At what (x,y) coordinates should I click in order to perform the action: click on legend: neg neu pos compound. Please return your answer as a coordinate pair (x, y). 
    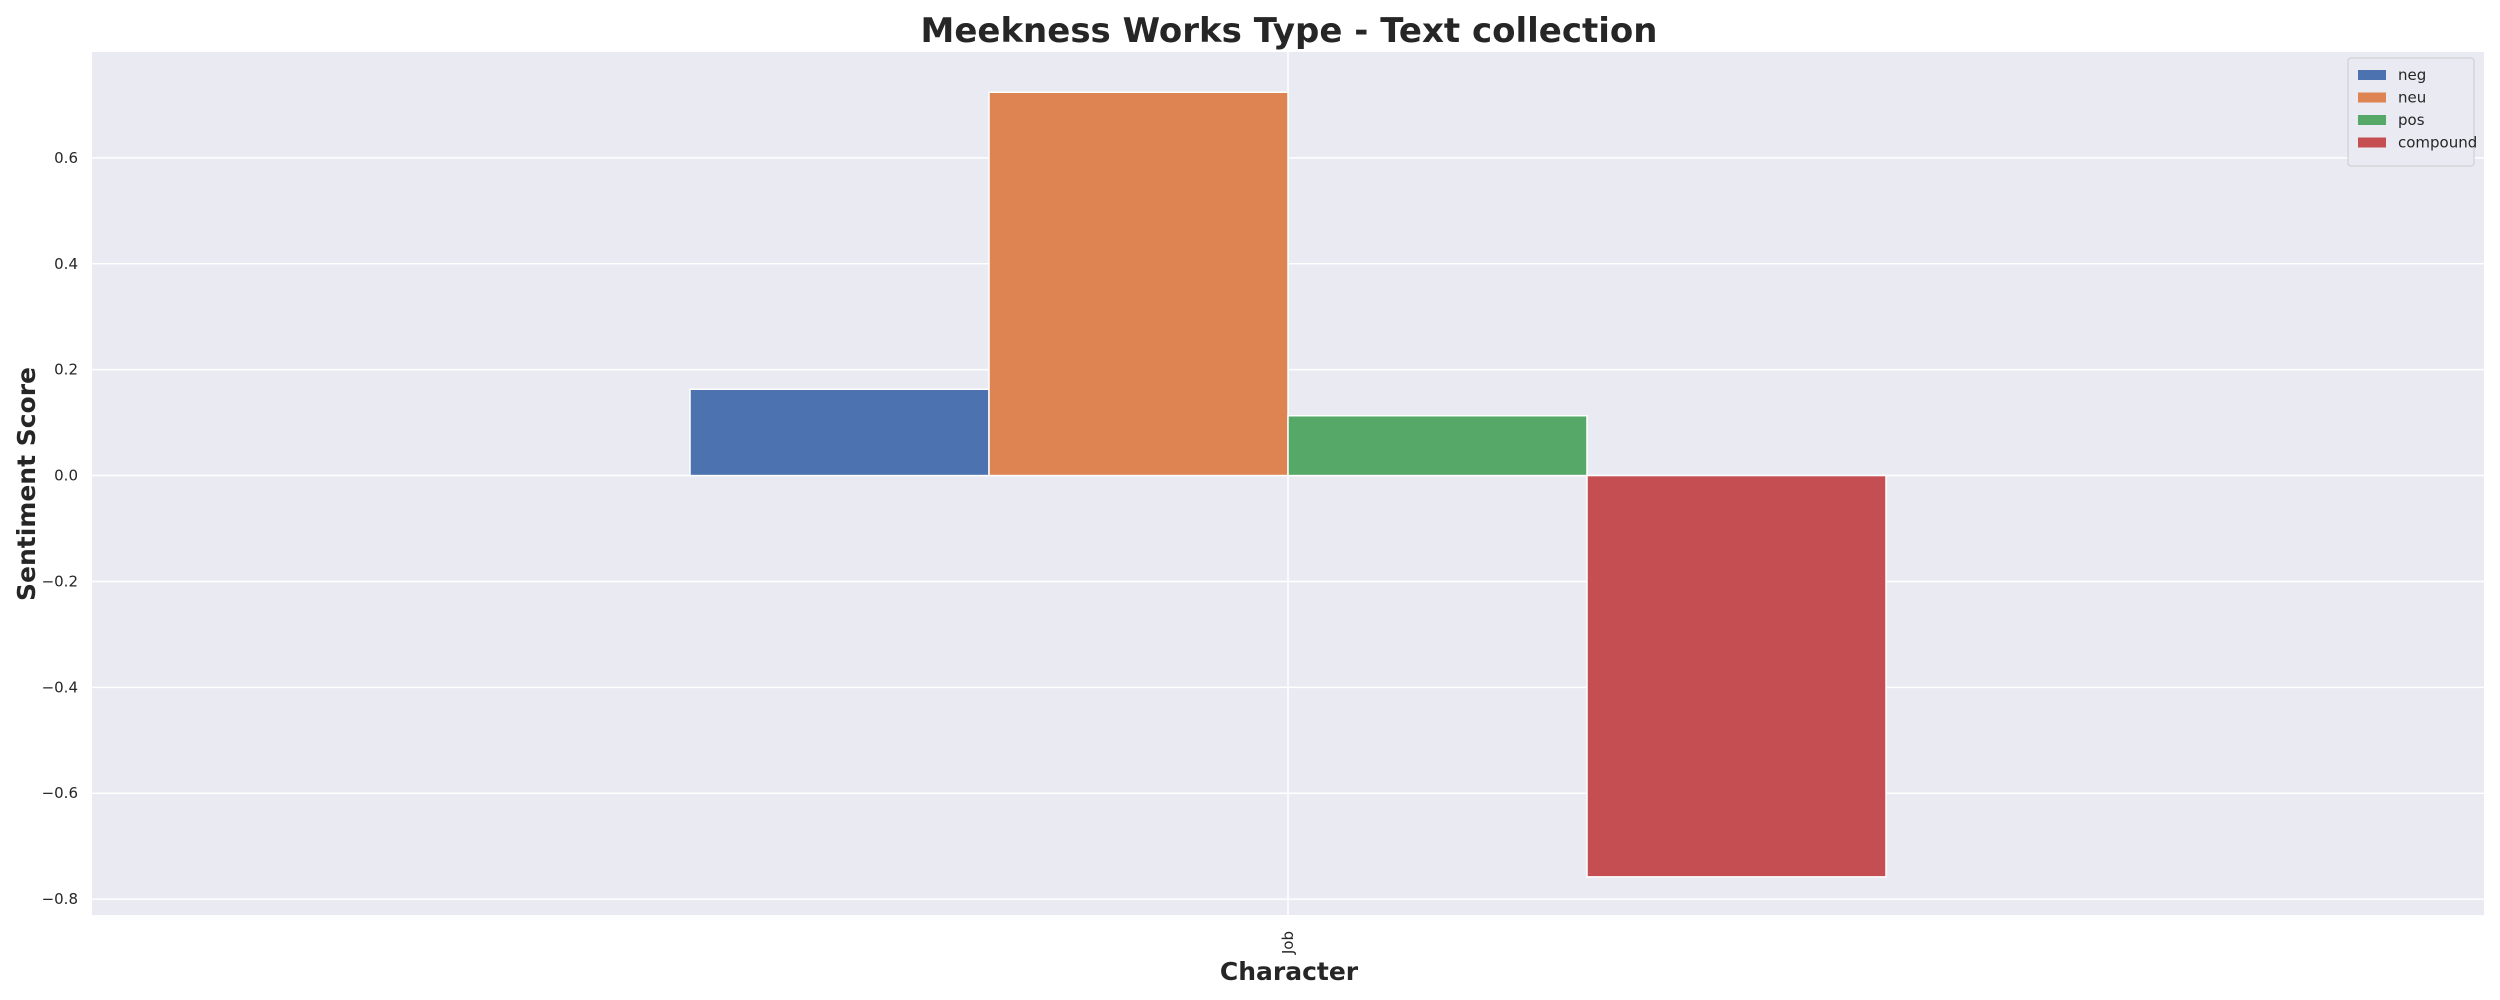
    Looking at the image, I should click on (2412, 112).